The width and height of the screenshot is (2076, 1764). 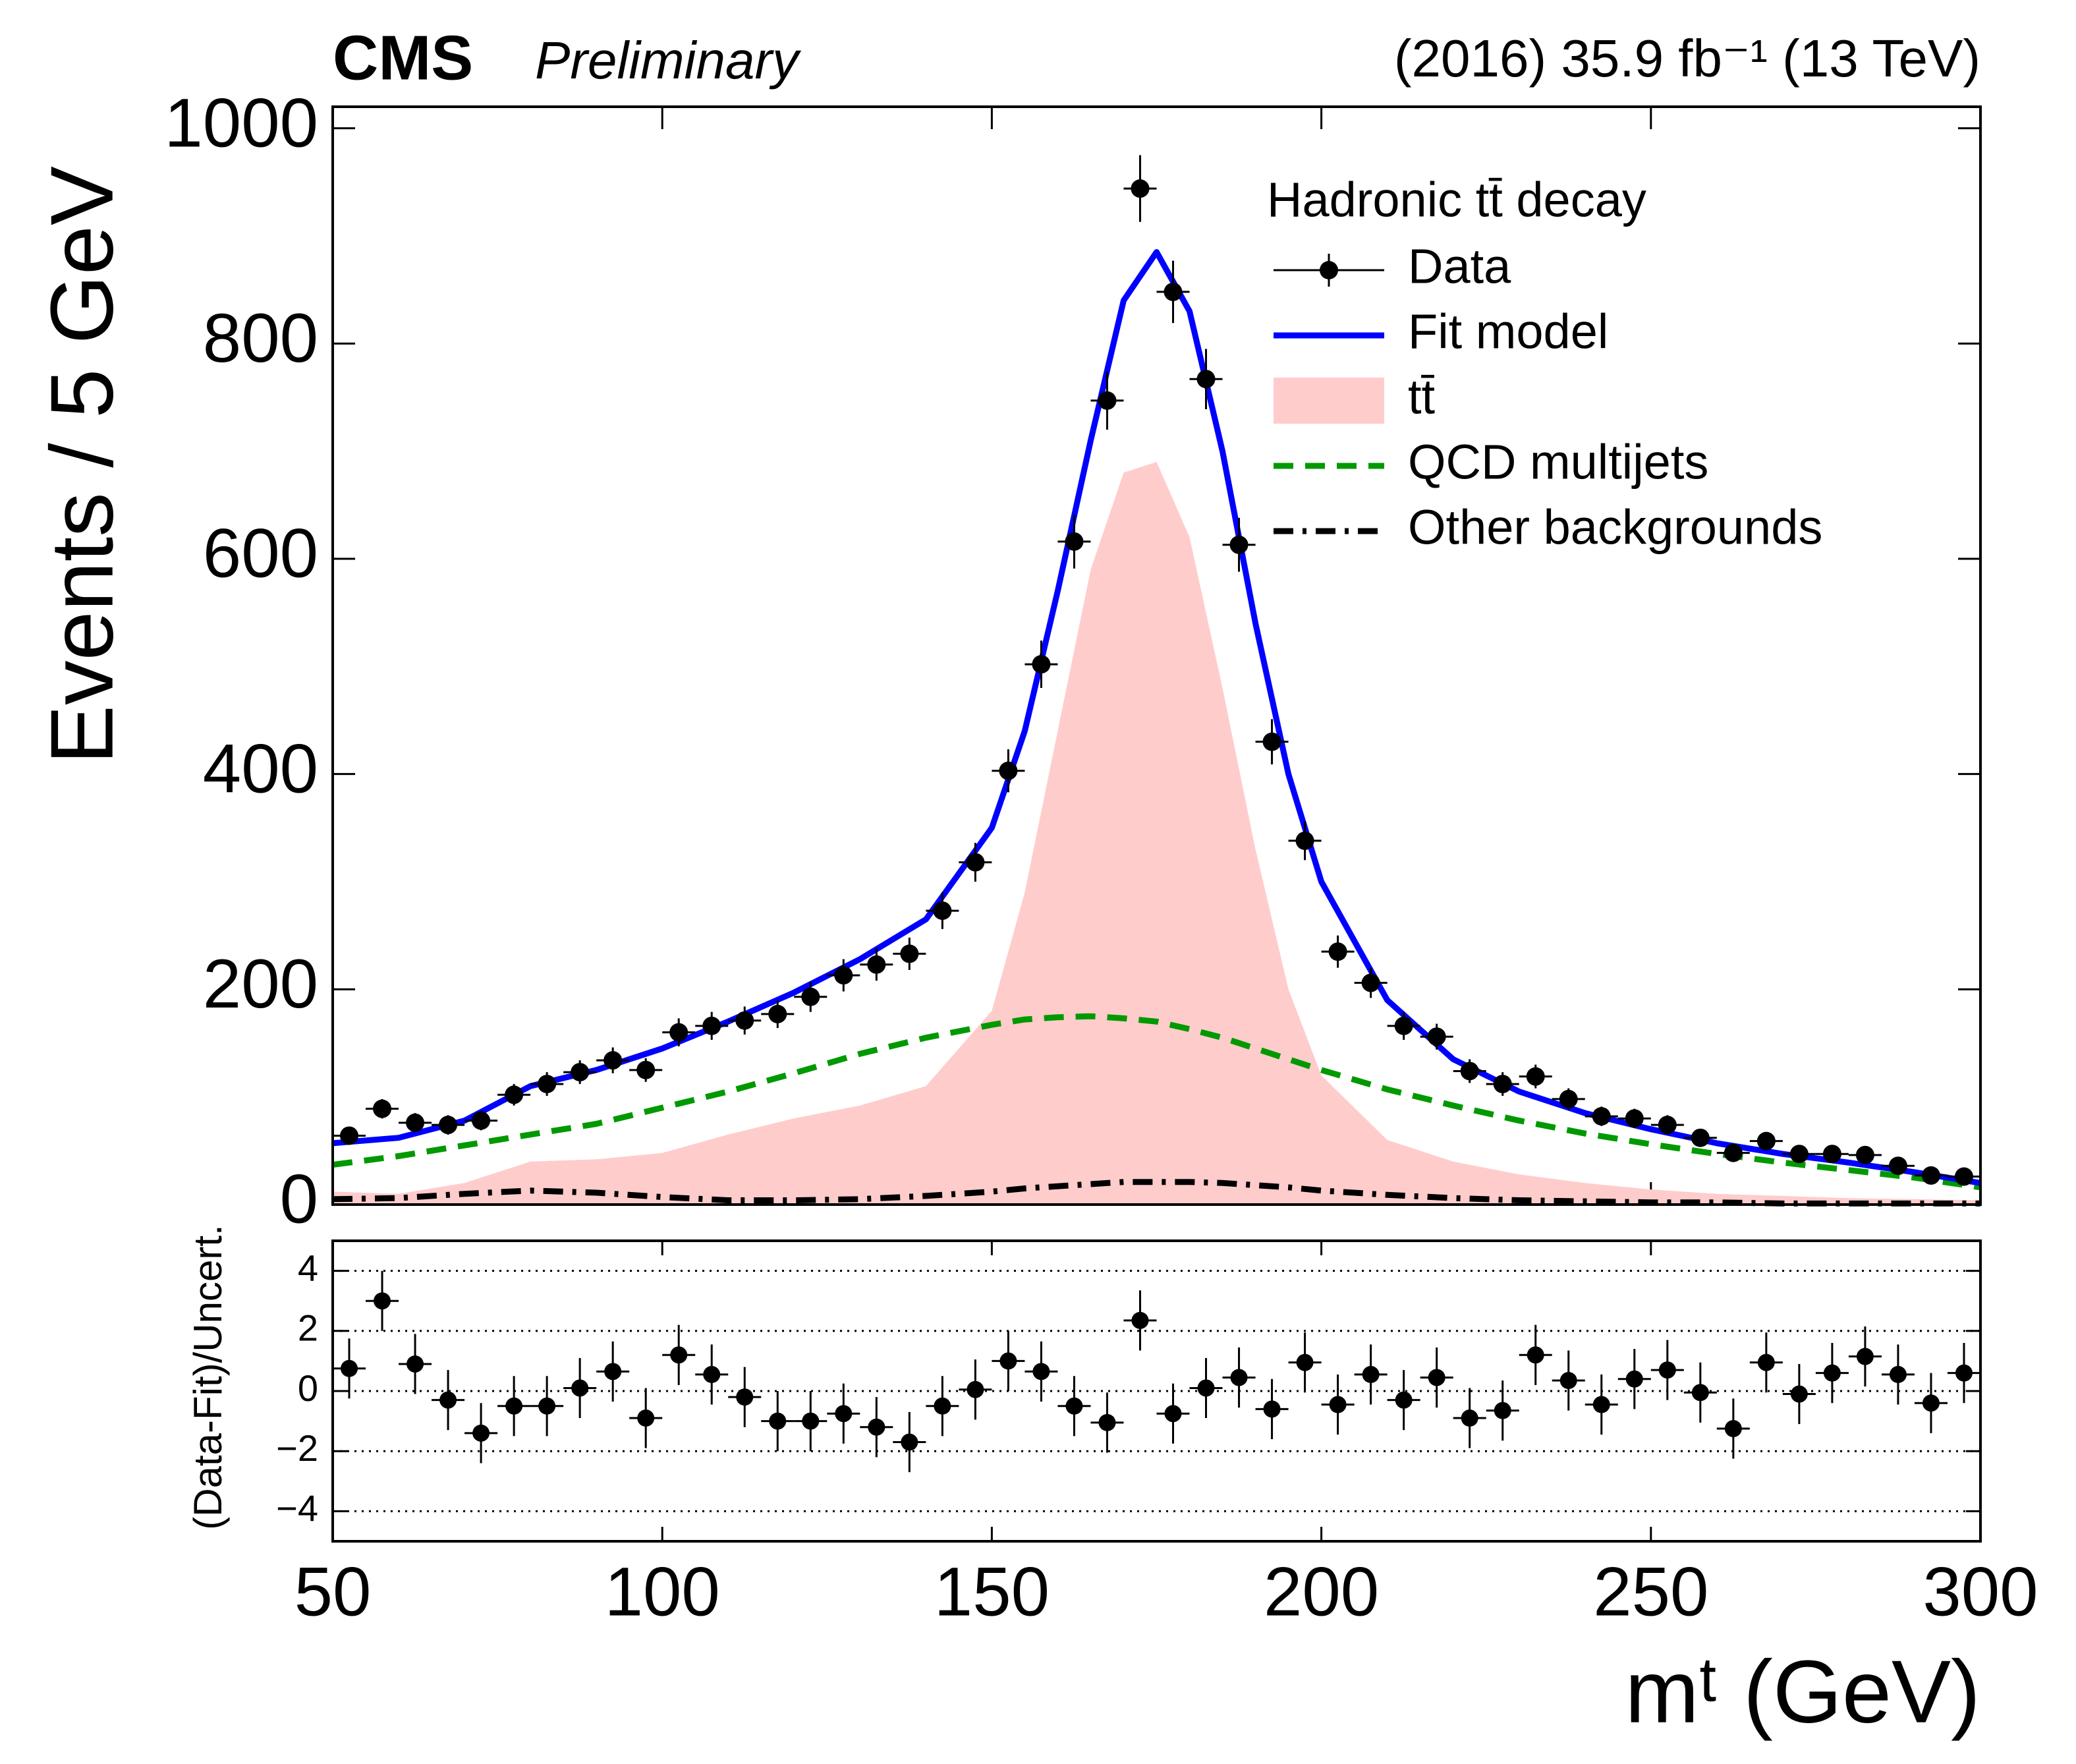 What do you see at coordinates (1558, 463) in the screenshot?
I see `legend-label: QCD multijets` at bounding box center [1558, 463].